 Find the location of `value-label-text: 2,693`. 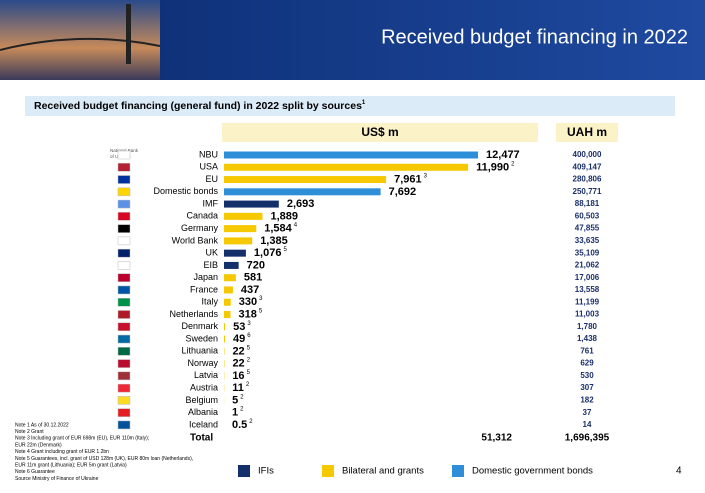

value-label-text: 2,693 is located at coordinates (301, 204).